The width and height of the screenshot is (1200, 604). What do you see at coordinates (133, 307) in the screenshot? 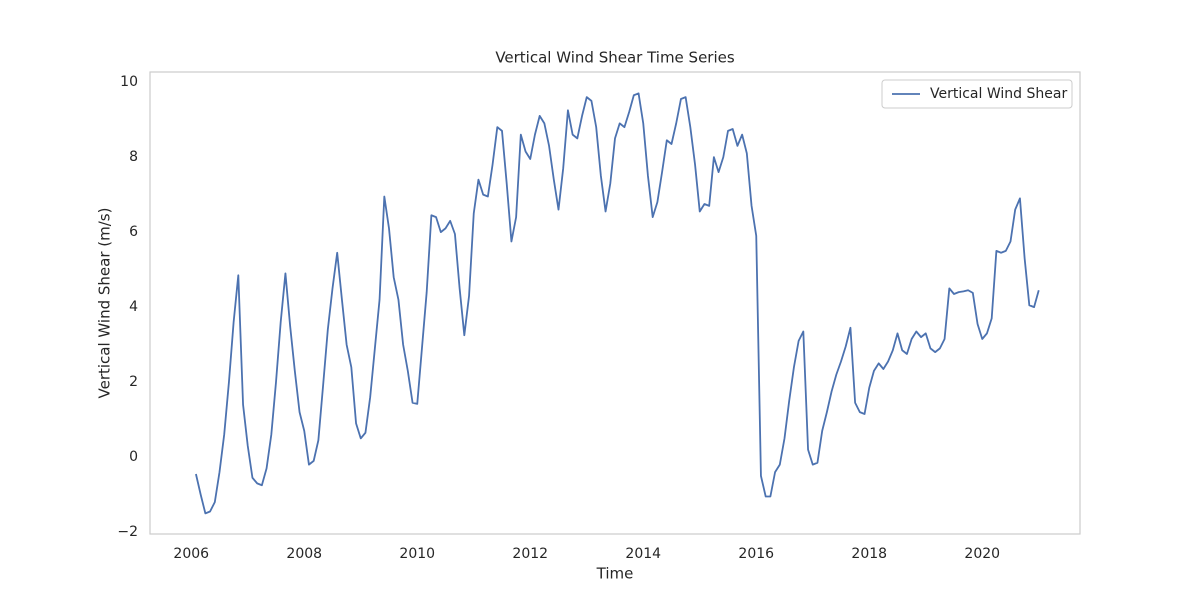
I see `y-tick-label: 4` at bounding box center [133, 307].